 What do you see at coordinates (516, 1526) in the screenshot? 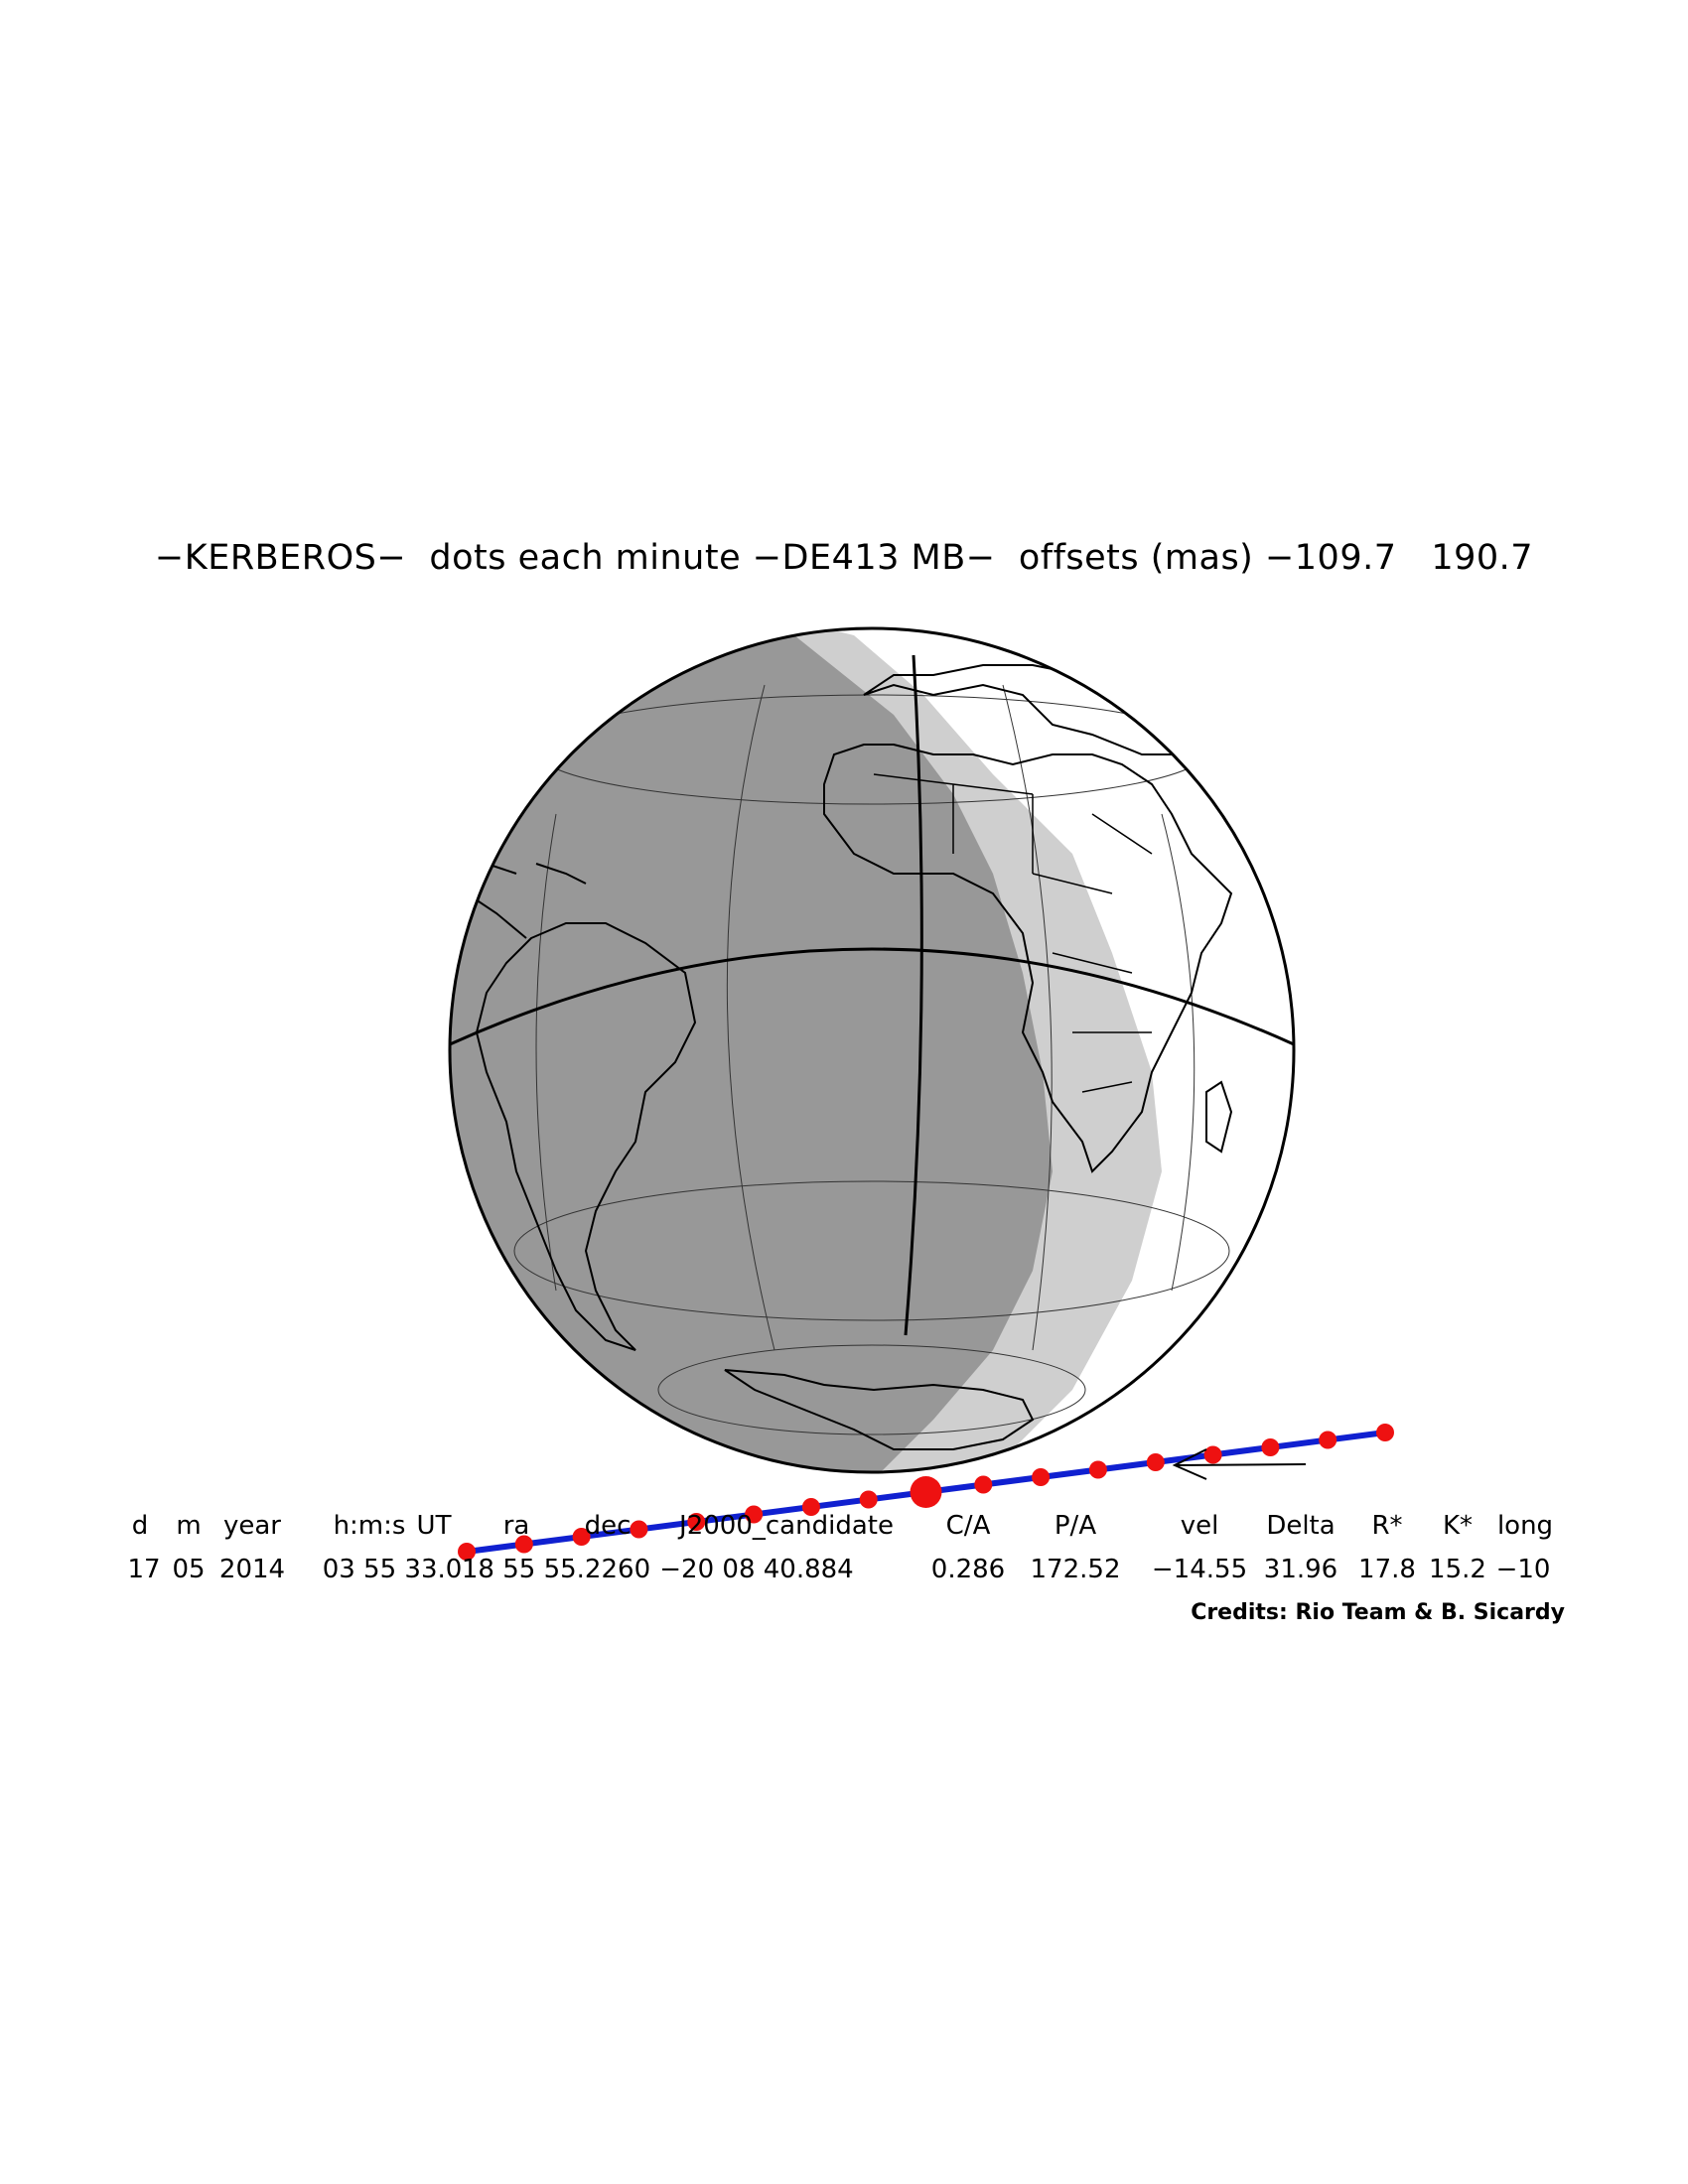
I see `table-header-5: ra` at bounding box center [516, 1526].